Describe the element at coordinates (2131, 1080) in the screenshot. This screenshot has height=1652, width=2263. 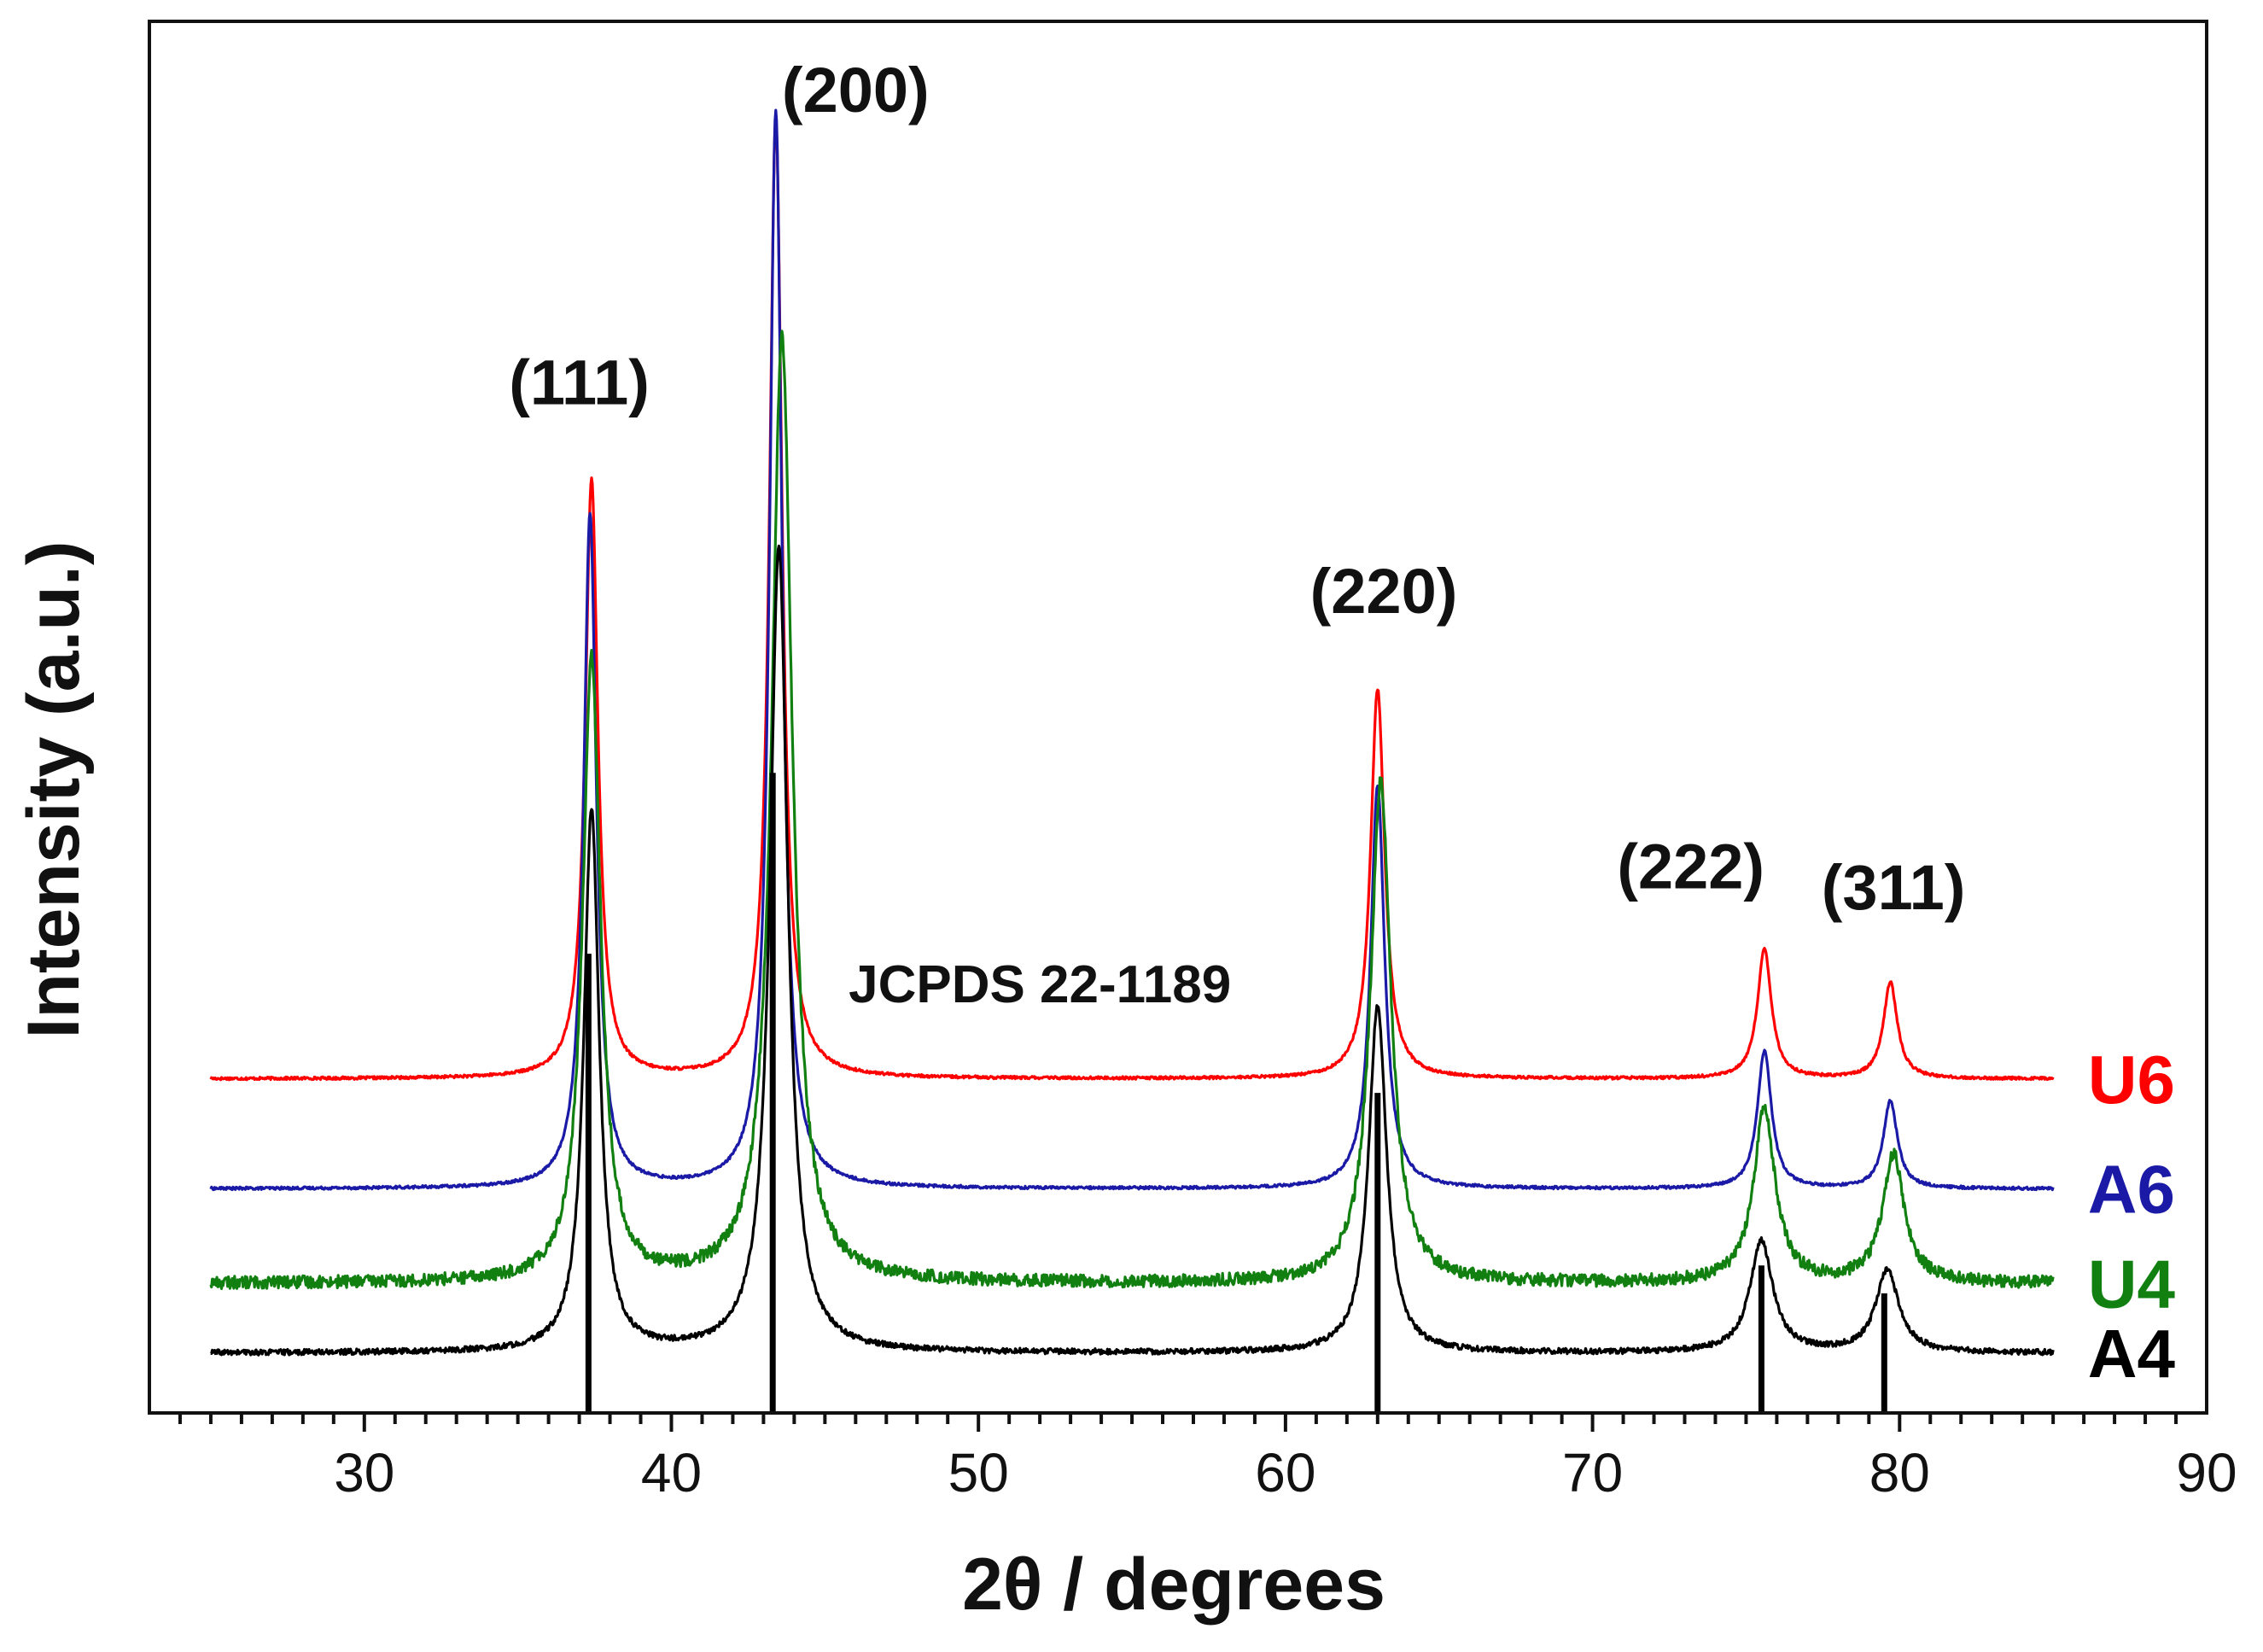
I see `series-label-u6: U6` at that location.